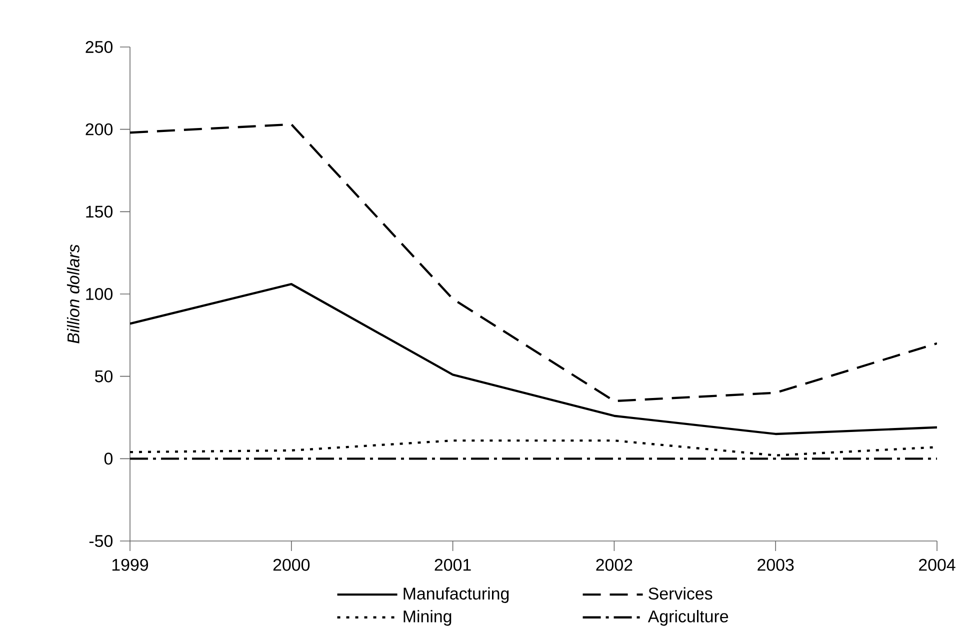 This screenshot has height=630, width=969. I want to click on y-axis-title: Billion dollars, so click(73, 294).